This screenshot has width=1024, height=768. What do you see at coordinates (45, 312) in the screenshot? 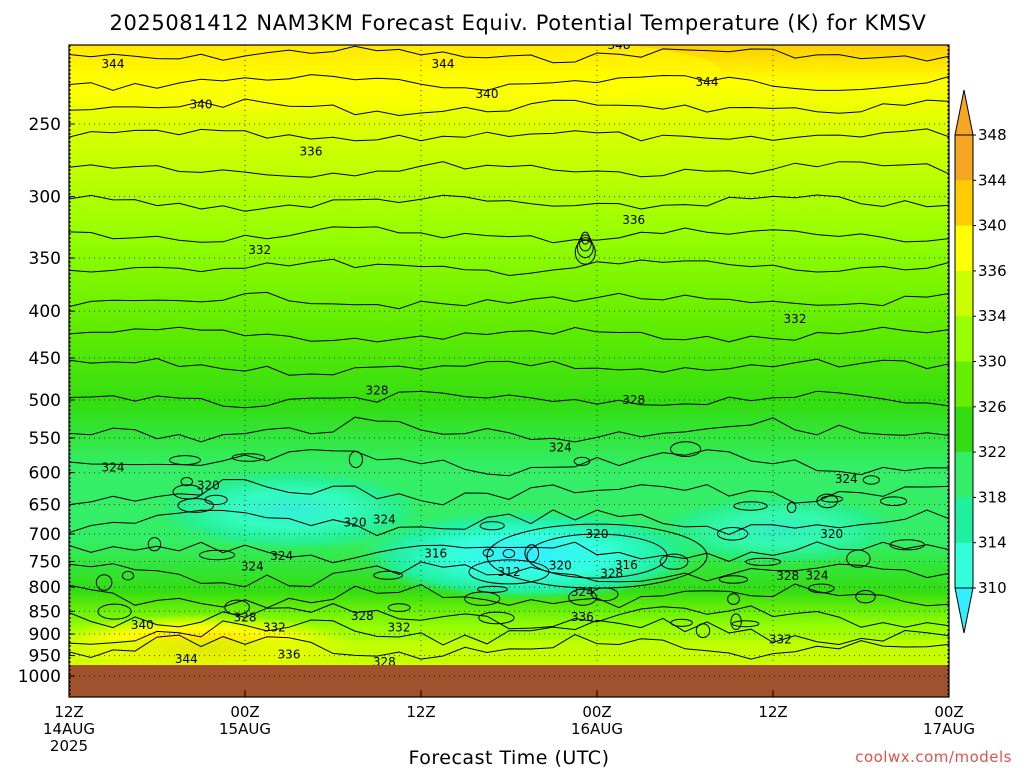
I see `y-tick-label: 400` at bounding box center [45, 312].